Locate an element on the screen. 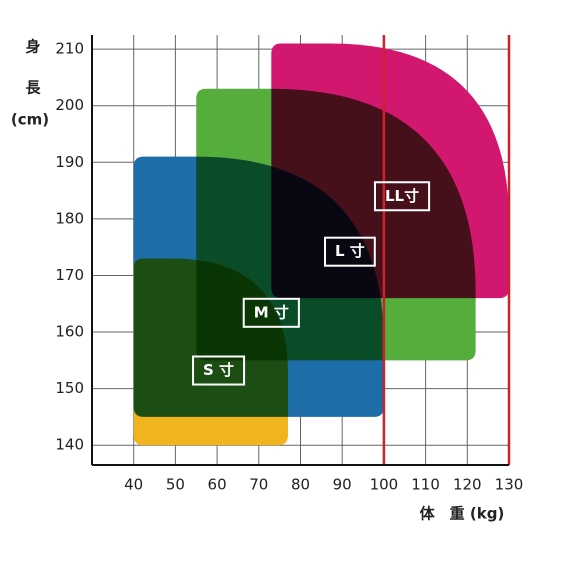  y-tick-label: 180 is located at coordinates (69, 218).